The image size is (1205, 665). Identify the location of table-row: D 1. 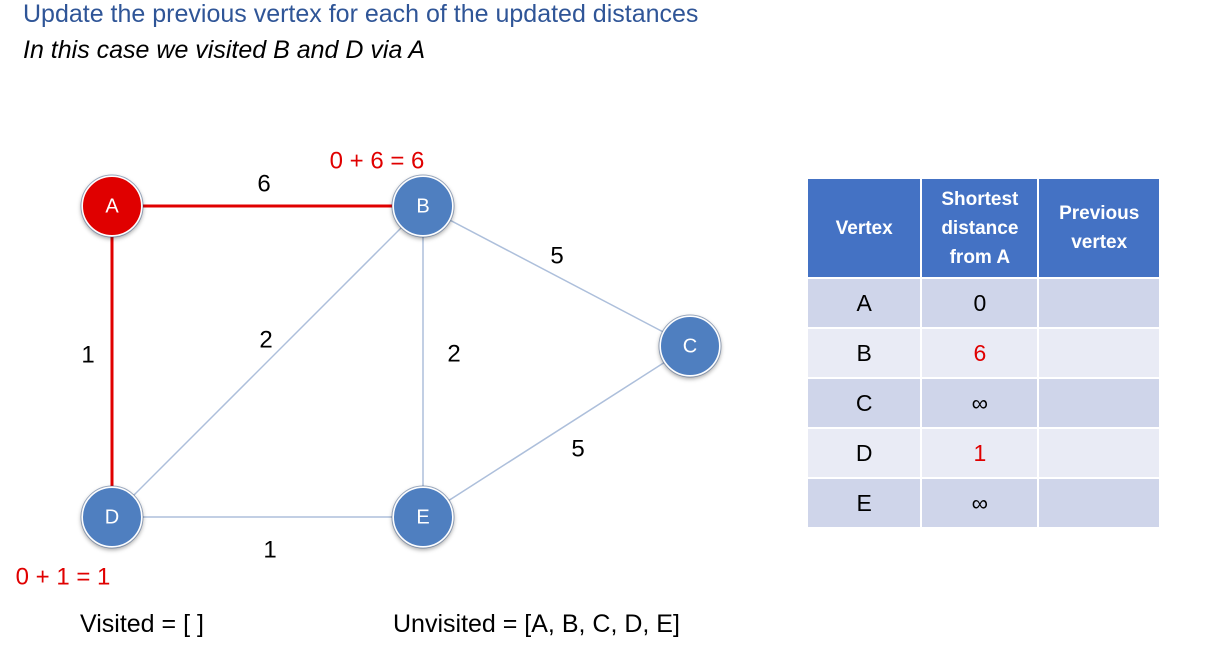
(983, 453).